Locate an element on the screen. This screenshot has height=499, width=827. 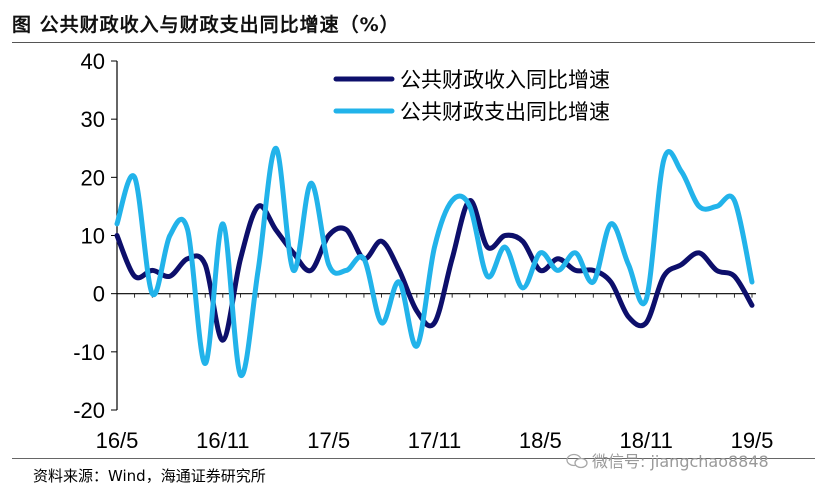
legend-label: 公共财政支出同比增速 is located at coordinates (505, 112).